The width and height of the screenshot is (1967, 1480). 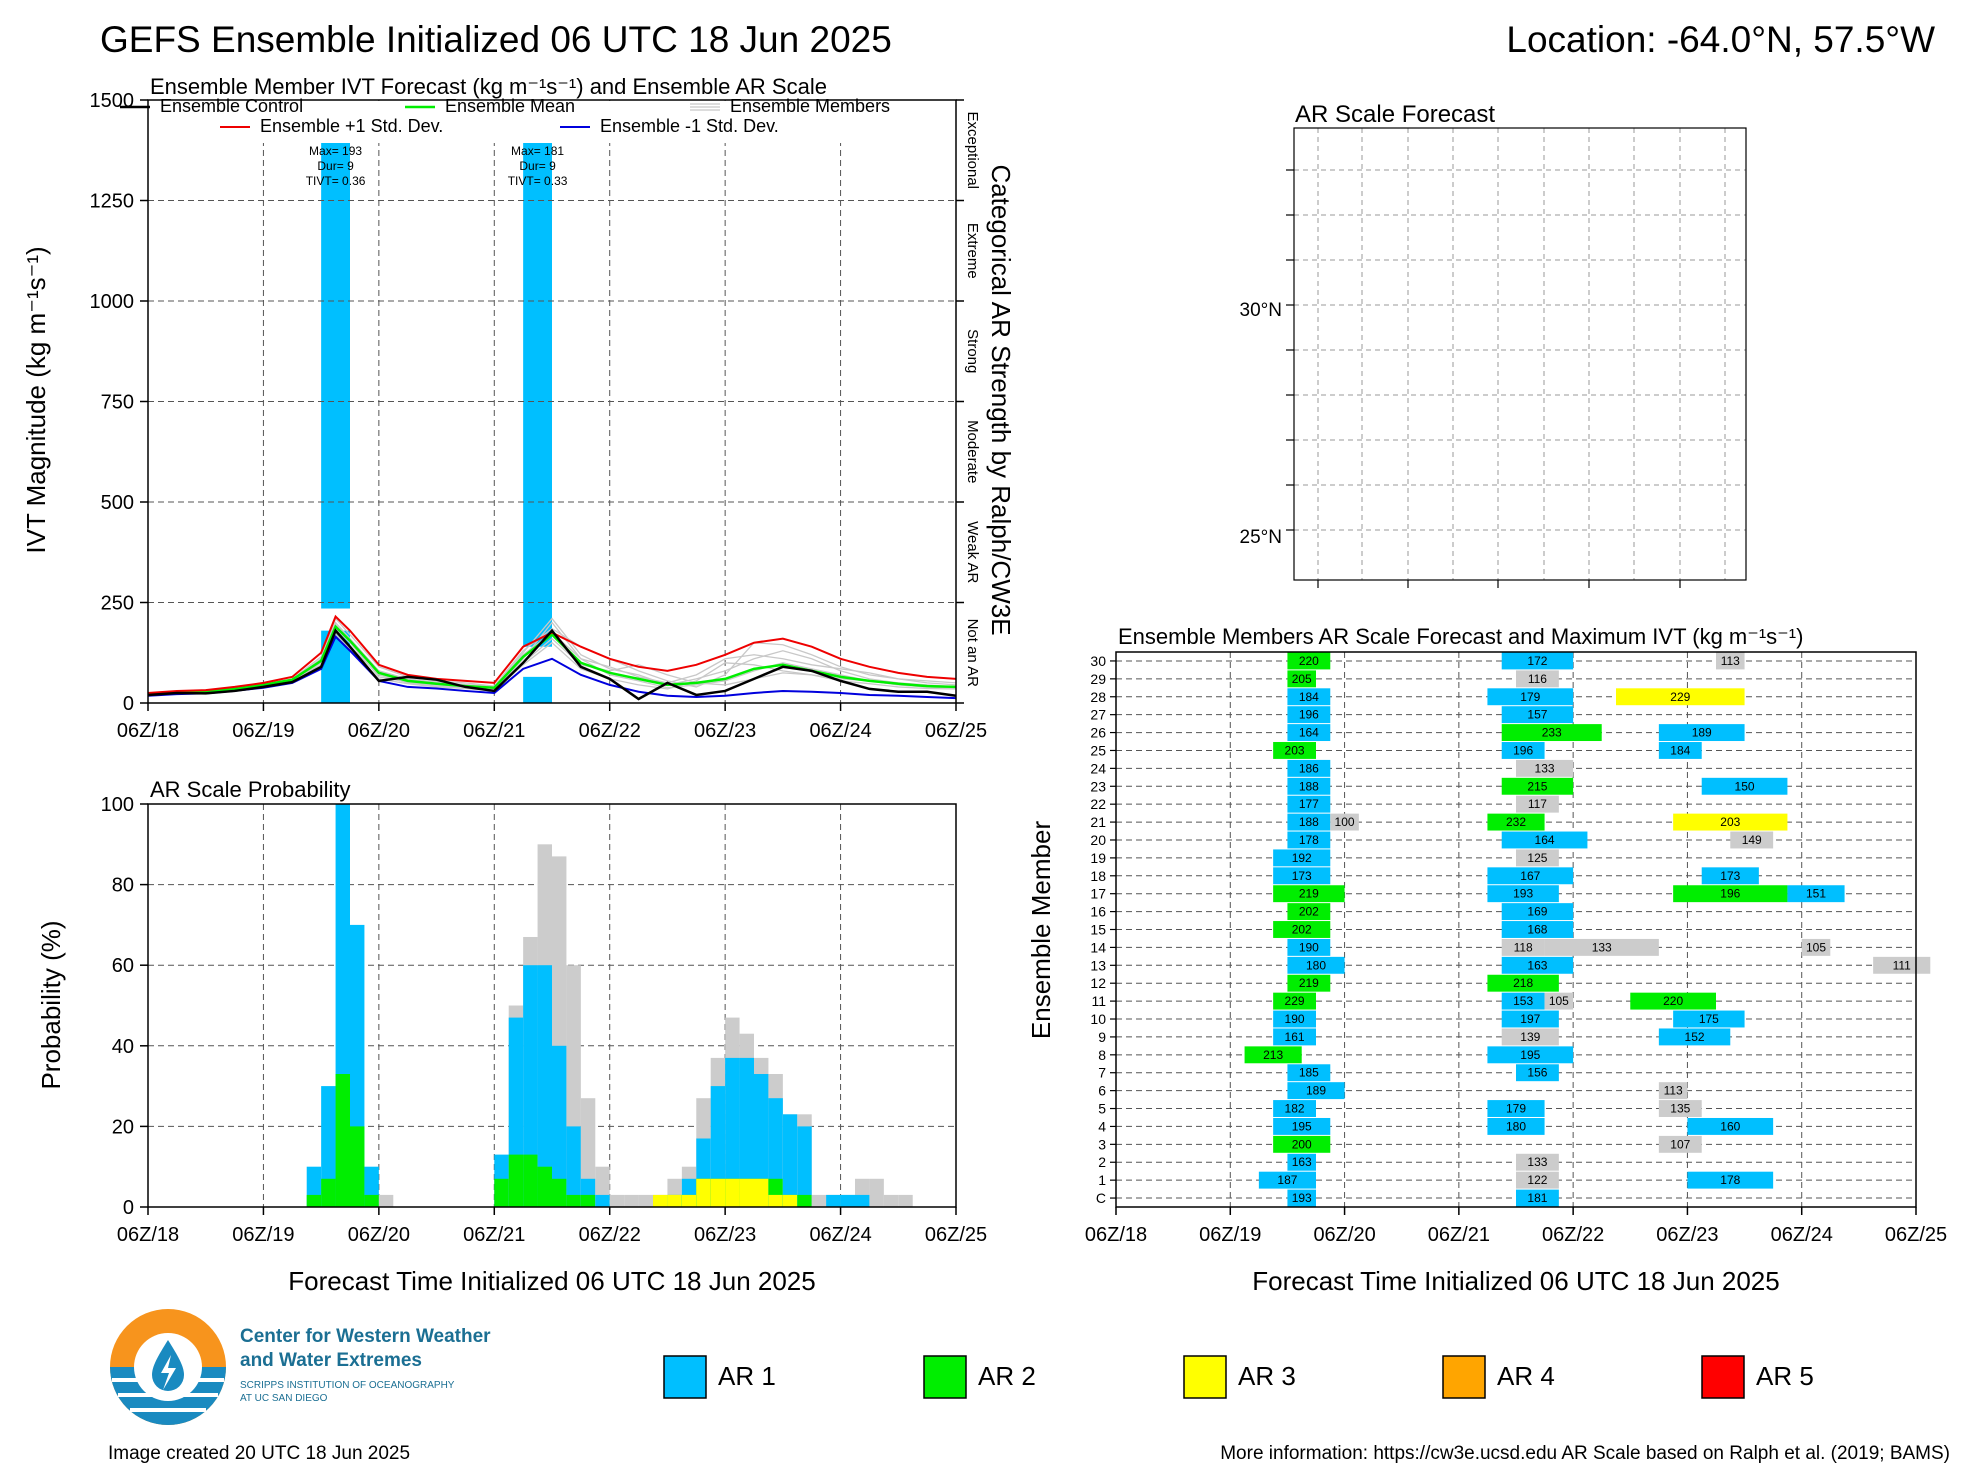 What do you see at coordinates (117, 503) in the screenshot?
I see `ivt-ytick-label-500: 500` at bounding box center [117, 503].